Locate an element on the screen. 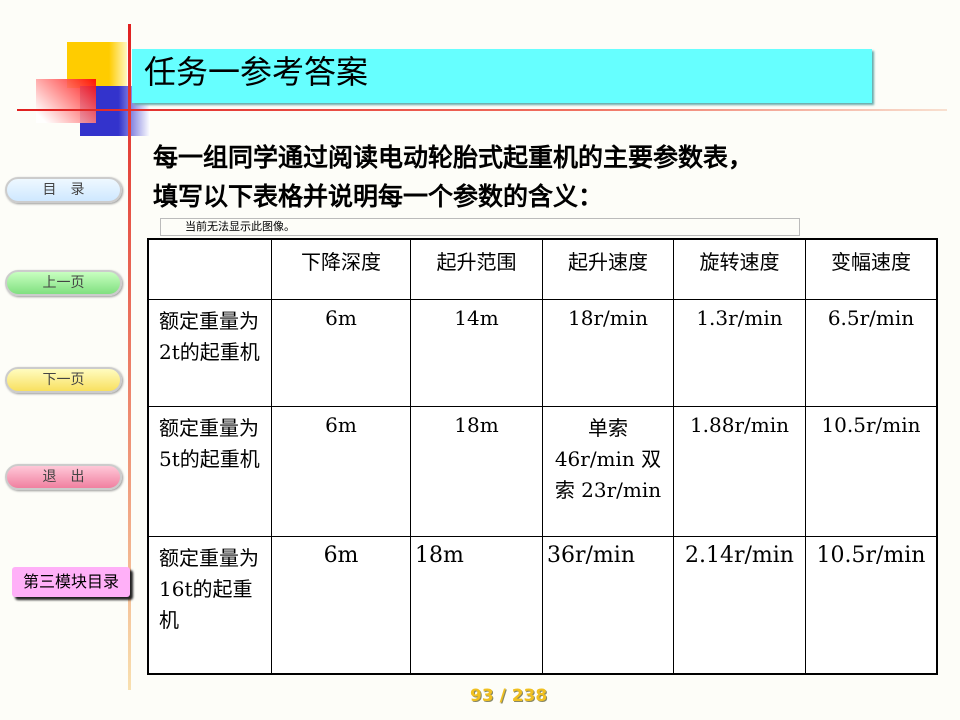 The height and width of the screenshot is (720, 960). broken-image-placeholder: 当前无法显示此图像。 is located at coordinates (480, 227).